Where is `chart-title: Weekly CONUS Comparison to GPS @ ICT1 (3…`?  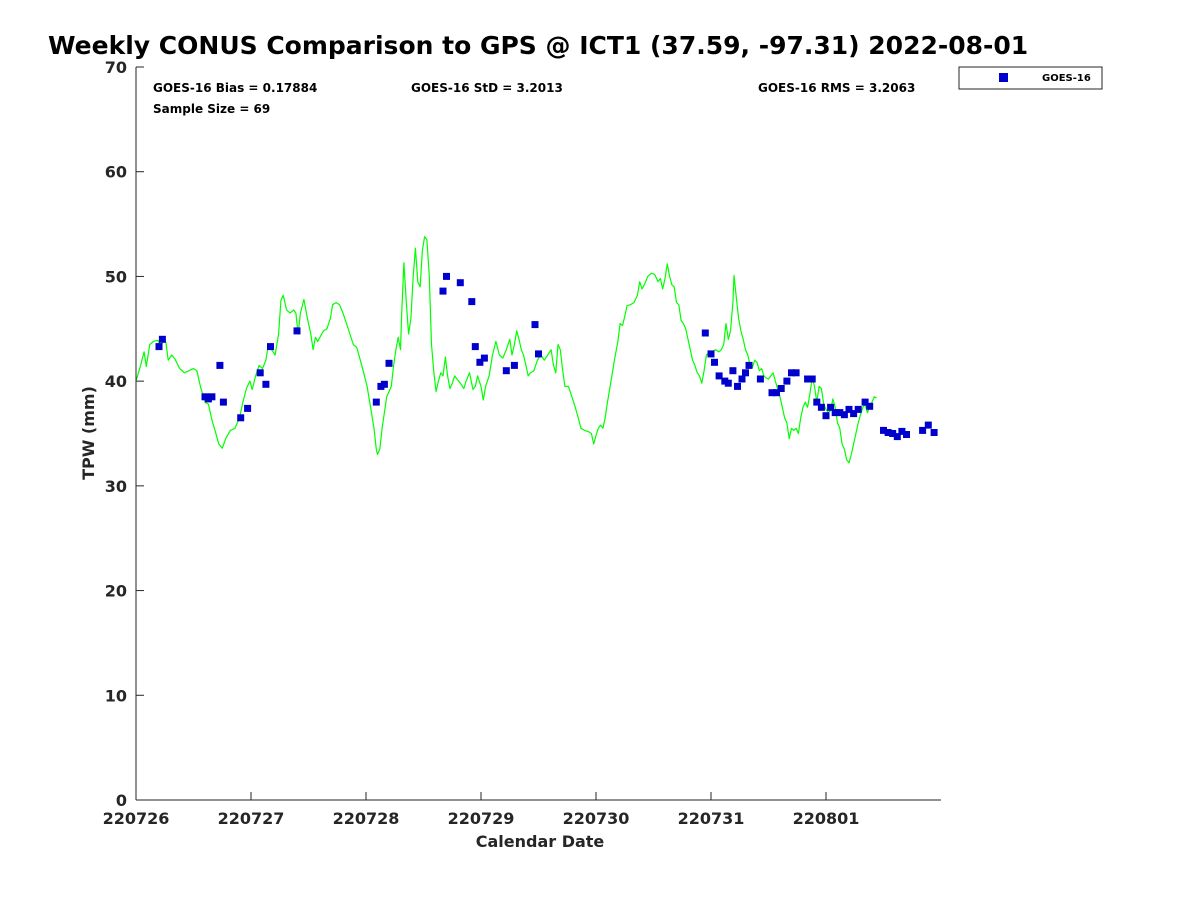
chart-title: Weekly CONUS Comparison to GPS @ ICT1 (3… is located at coordinates (538, 45).